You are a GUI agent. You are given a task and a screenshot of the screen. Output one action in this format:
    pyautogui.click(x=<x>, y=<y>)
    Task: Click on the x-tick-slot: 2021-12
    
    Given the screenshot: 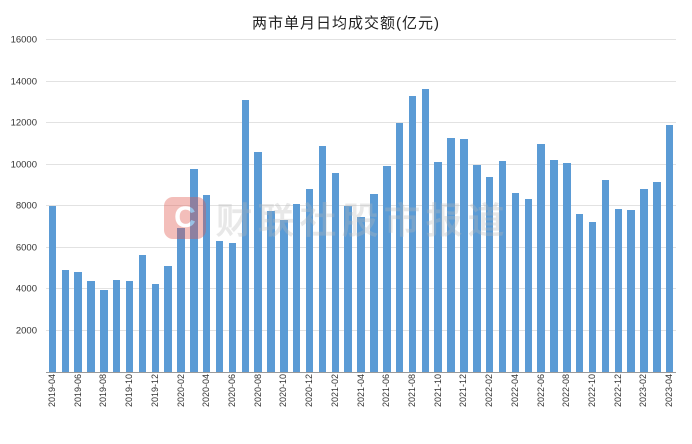 What is the action you would take?
    pyautogui.click(x=464, y=408)
    